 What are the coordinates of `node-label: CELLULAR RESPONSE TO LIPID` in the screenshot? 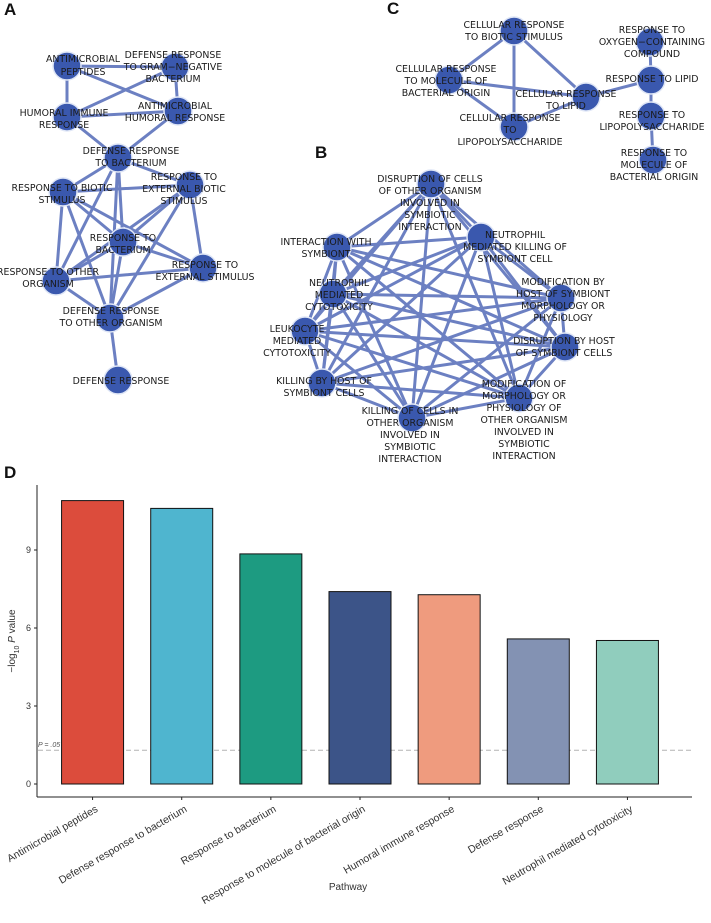 It's located at (566, 100).